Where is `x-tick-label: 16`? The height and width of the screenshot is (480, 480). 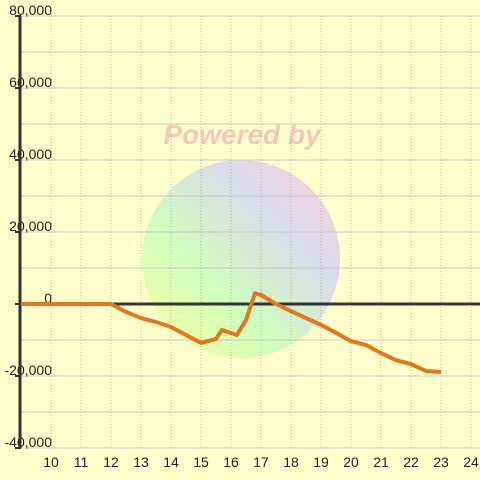 x-tick-label: 16 is located at coordinates (231, 462).